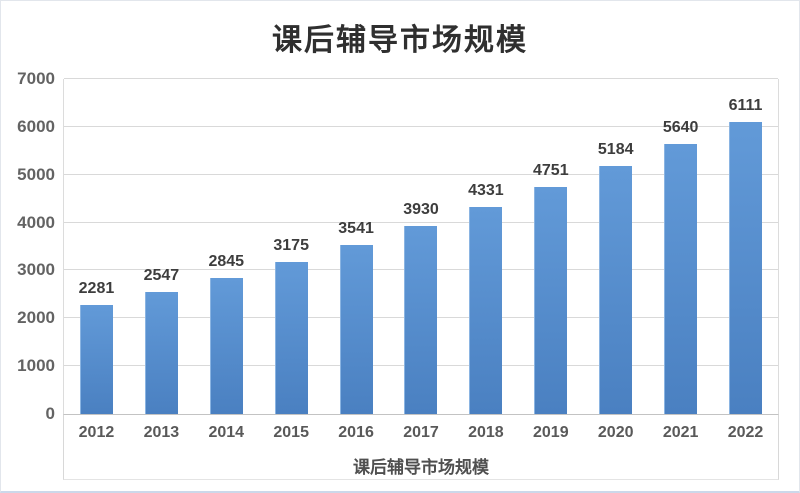 The height and width of the screenshot is (493, 800). Describe the element at coordinates (615, 432) in the screenshot. I see `x-tick-label: 2020` at that location.